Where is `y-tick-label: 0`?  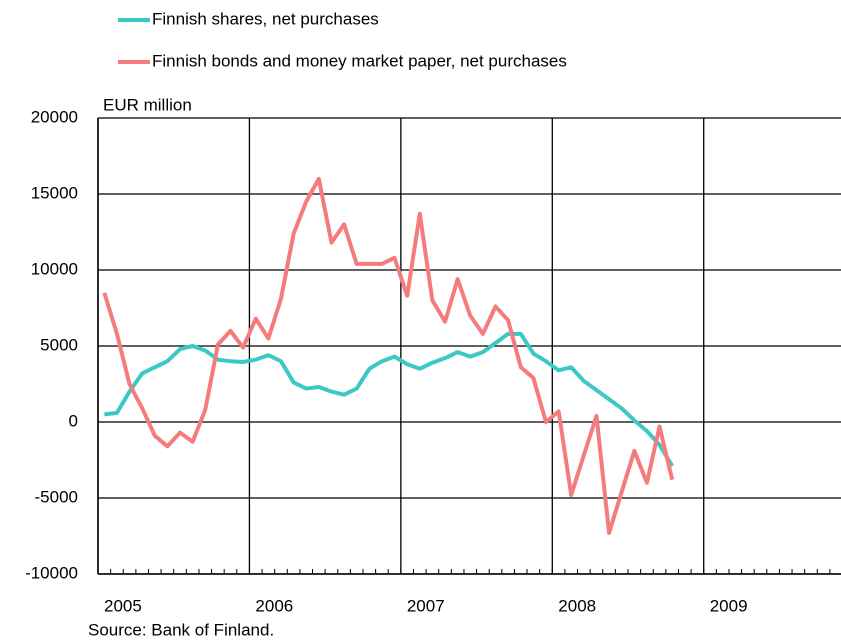
y-tick-label: 0 is located at coordinates (73, 420).